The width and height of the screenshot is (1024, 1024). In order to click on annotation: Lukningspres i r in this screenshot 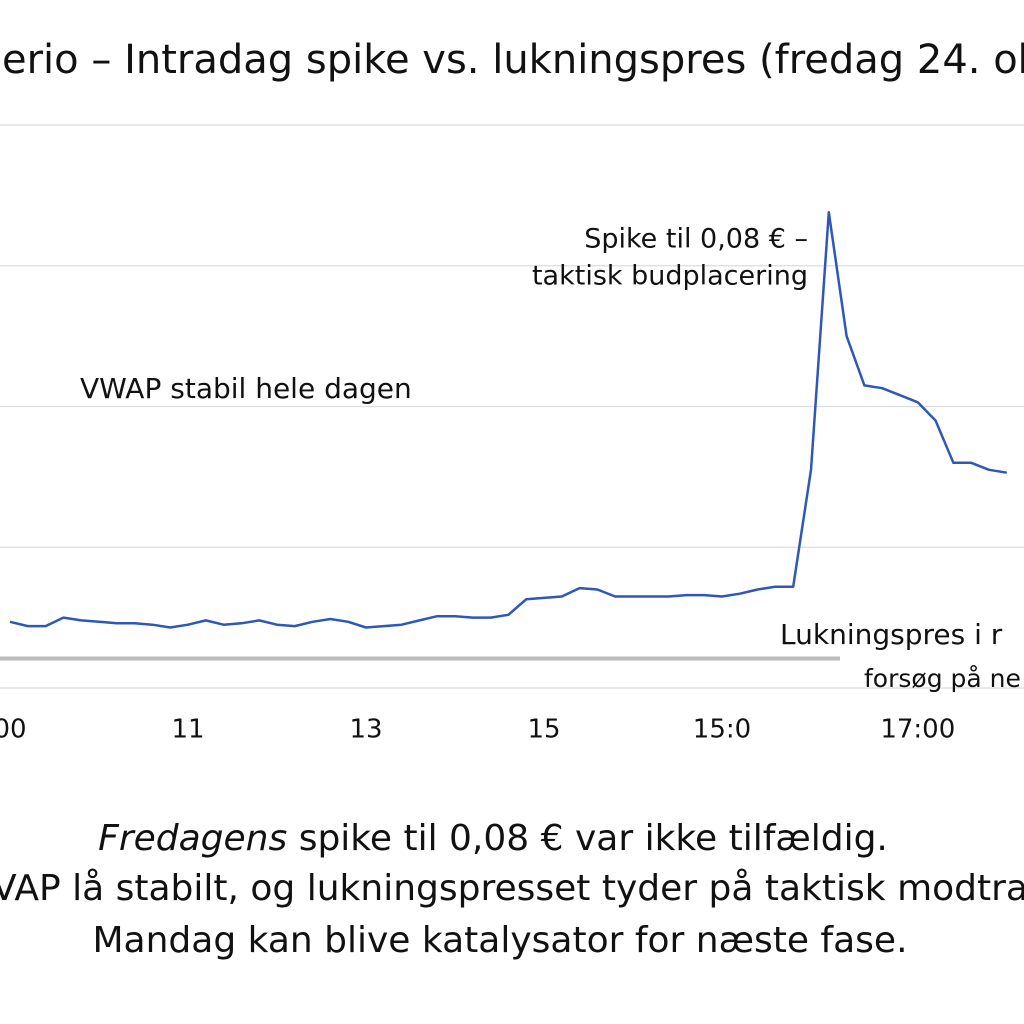, I will do `click(891, 634)`.